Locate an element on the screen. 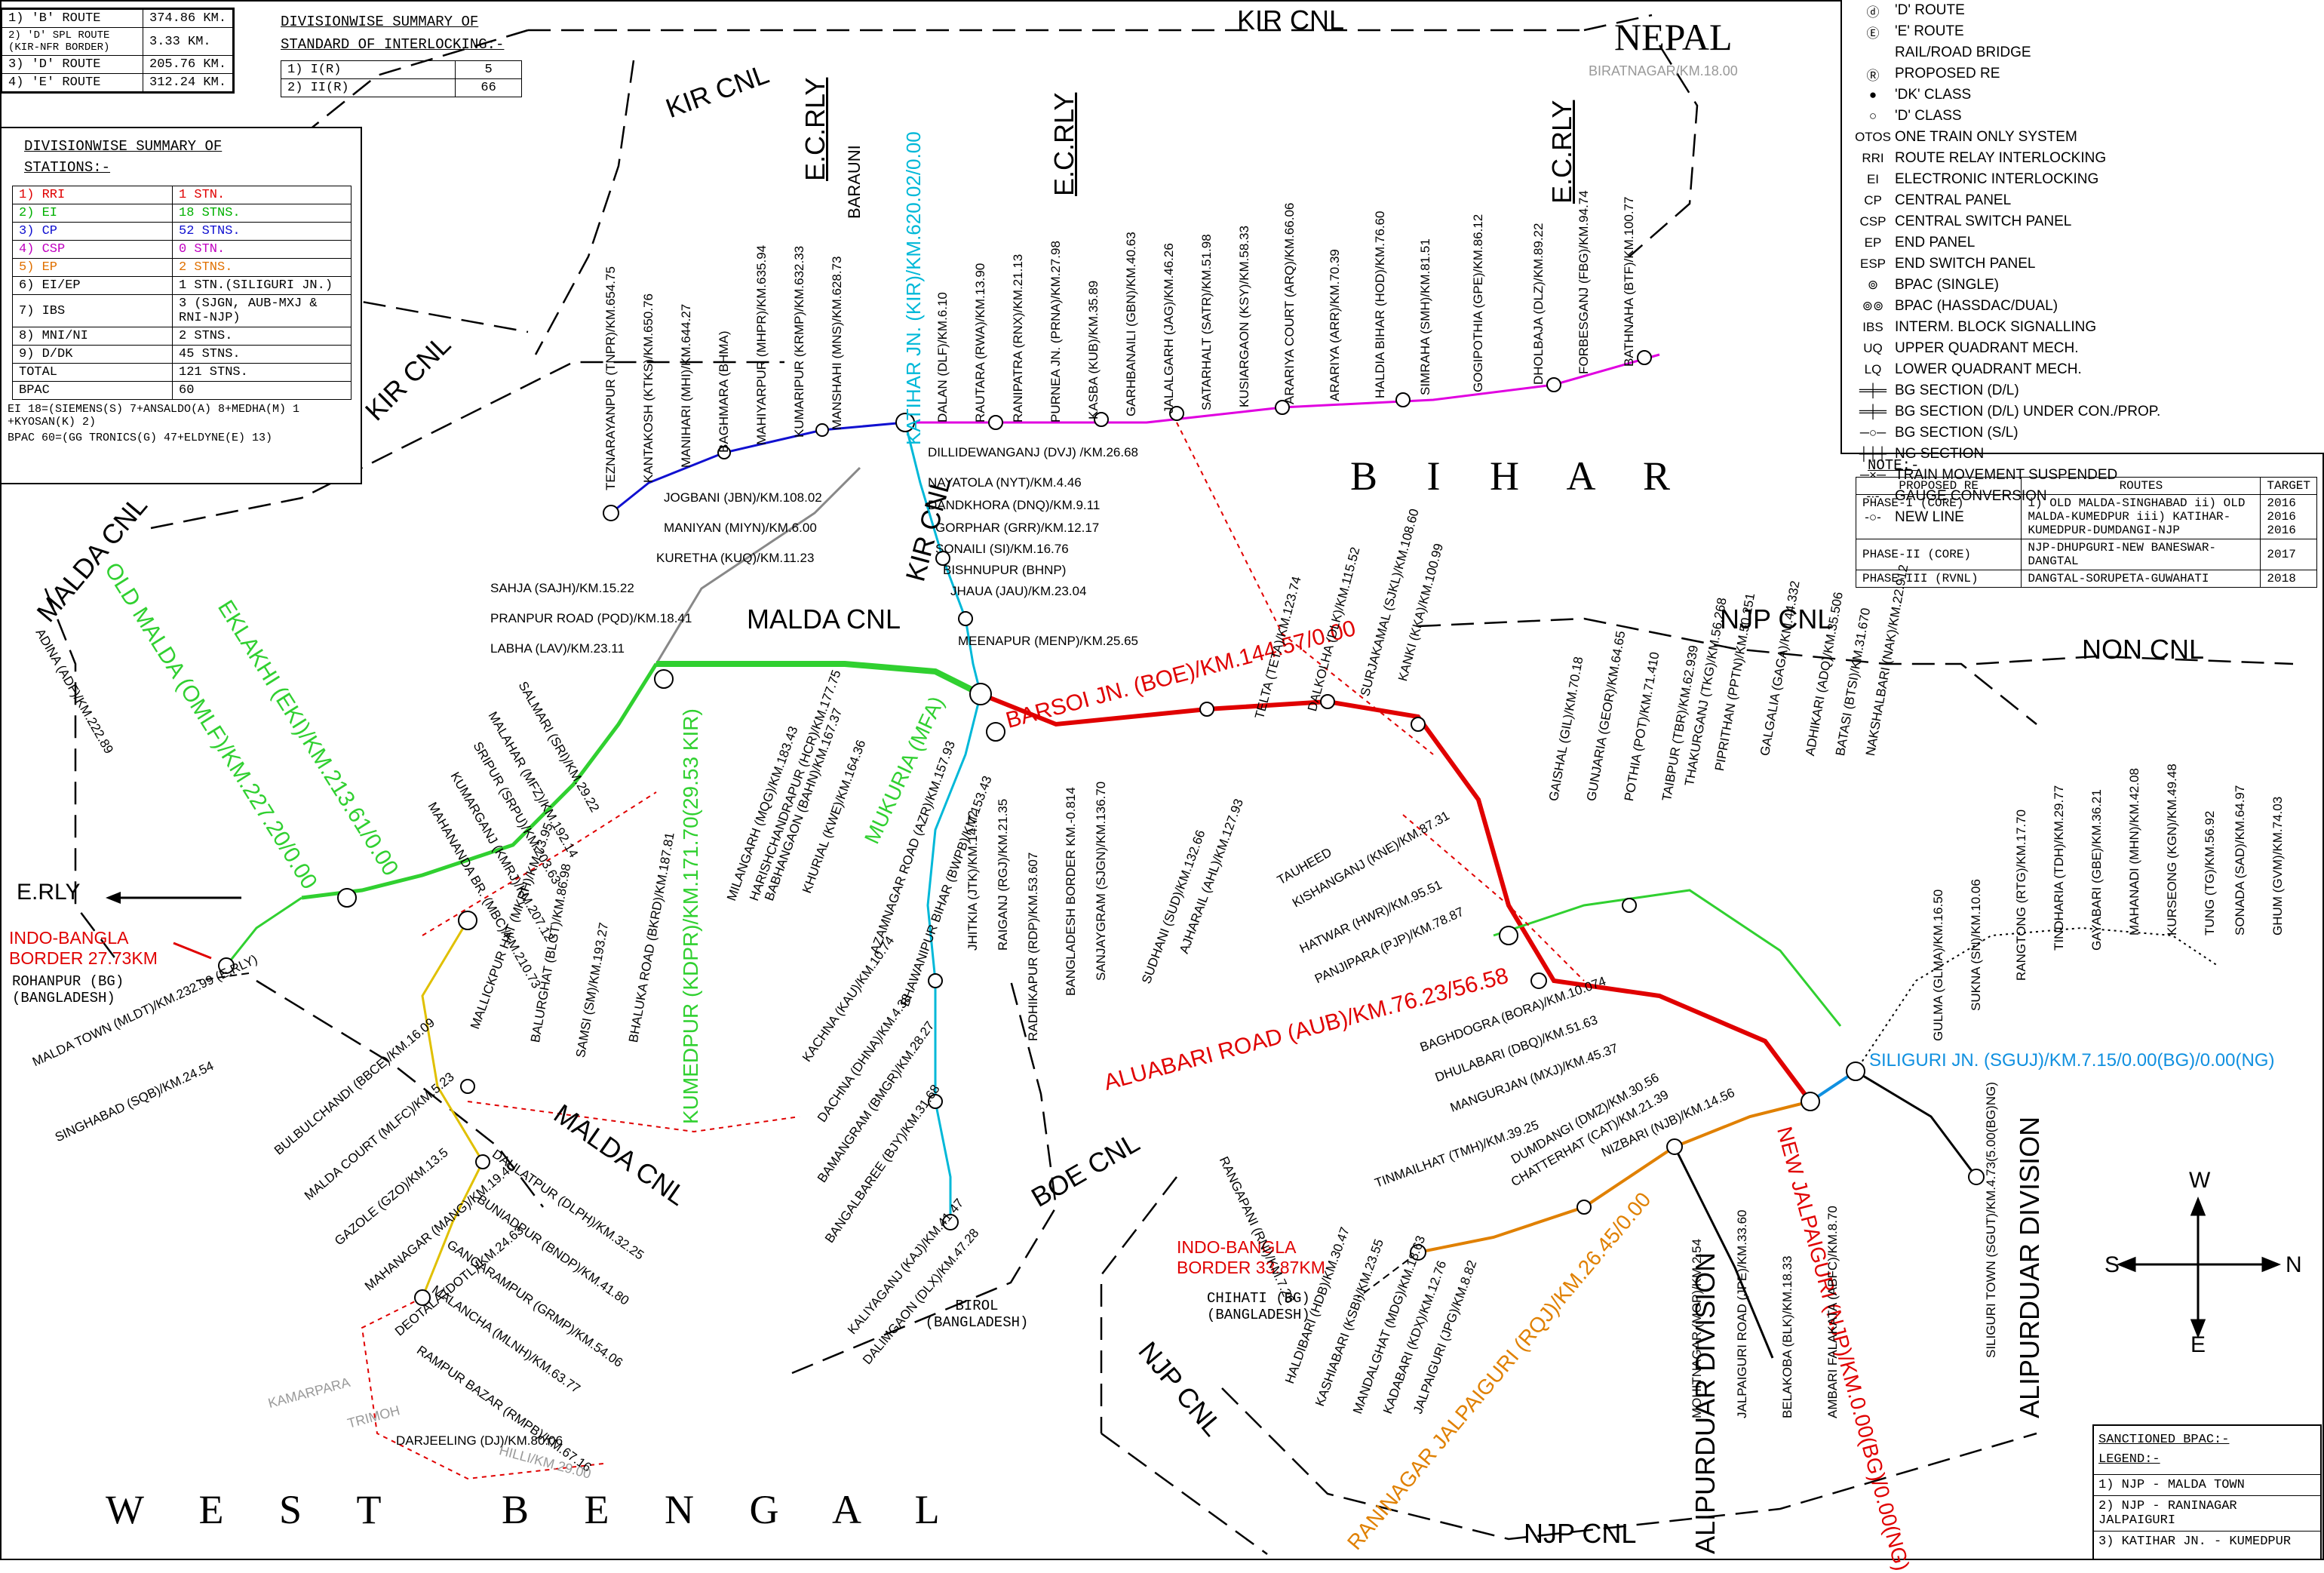 Image resolution: width=2324 pixels, height=1573 pixels. station-label: KUMARIPUR (KRMP)/KM.632.33 is located at coordinates (799, 341).